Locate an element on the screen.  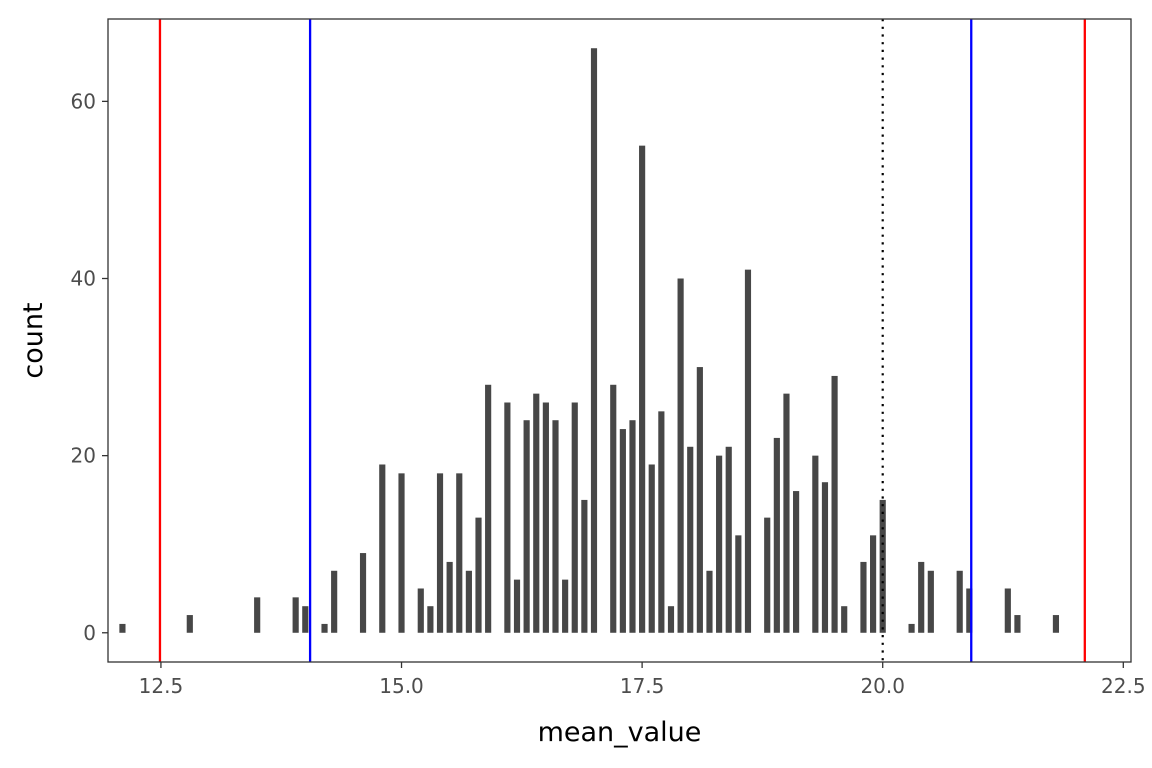
x-axis: 12.5 15.0 17.5 20.0 22.5 is located at coordinates (642, 680).